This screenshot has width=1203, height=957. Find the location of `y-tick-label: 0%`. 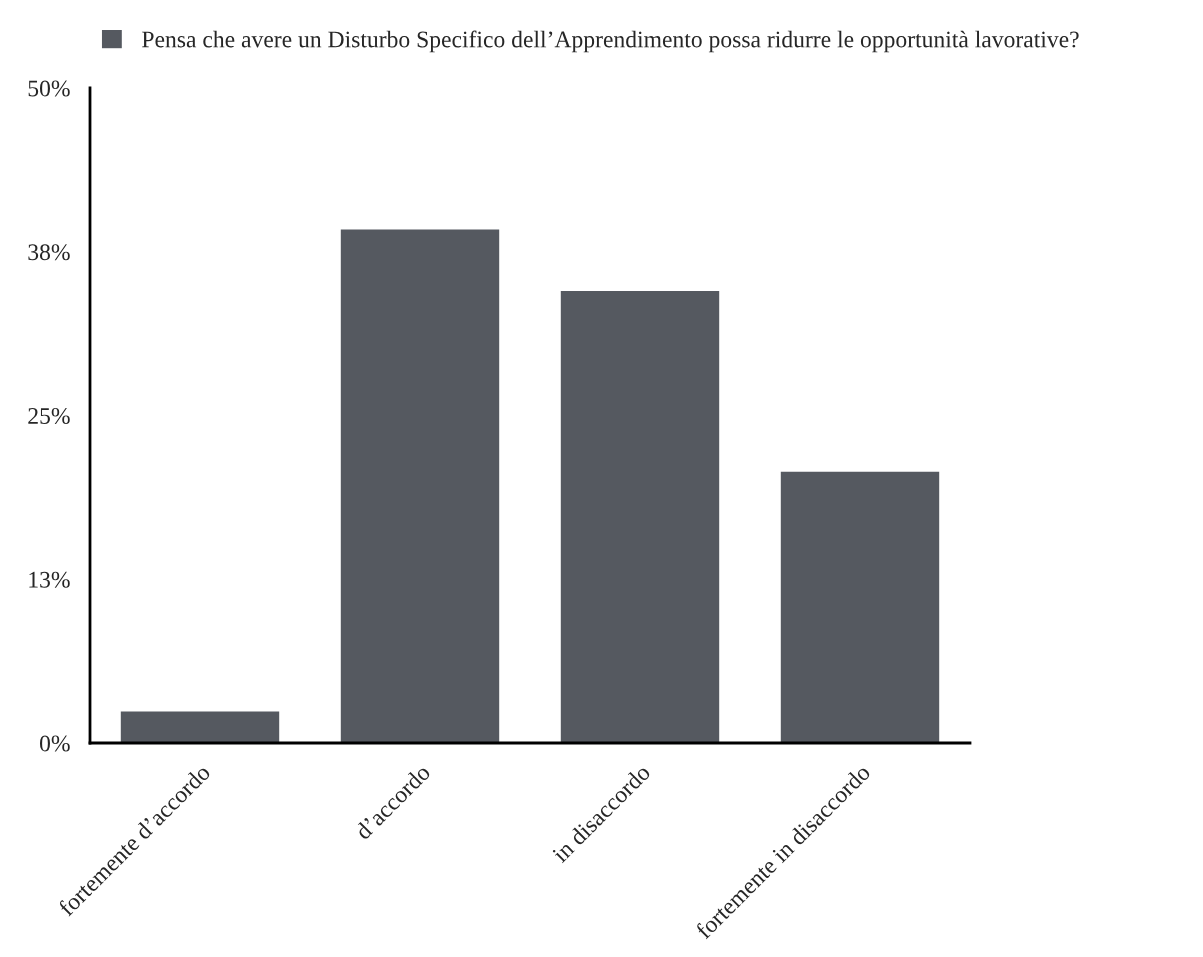

y-tick-label: 0% is located at coordinates (54, 743).